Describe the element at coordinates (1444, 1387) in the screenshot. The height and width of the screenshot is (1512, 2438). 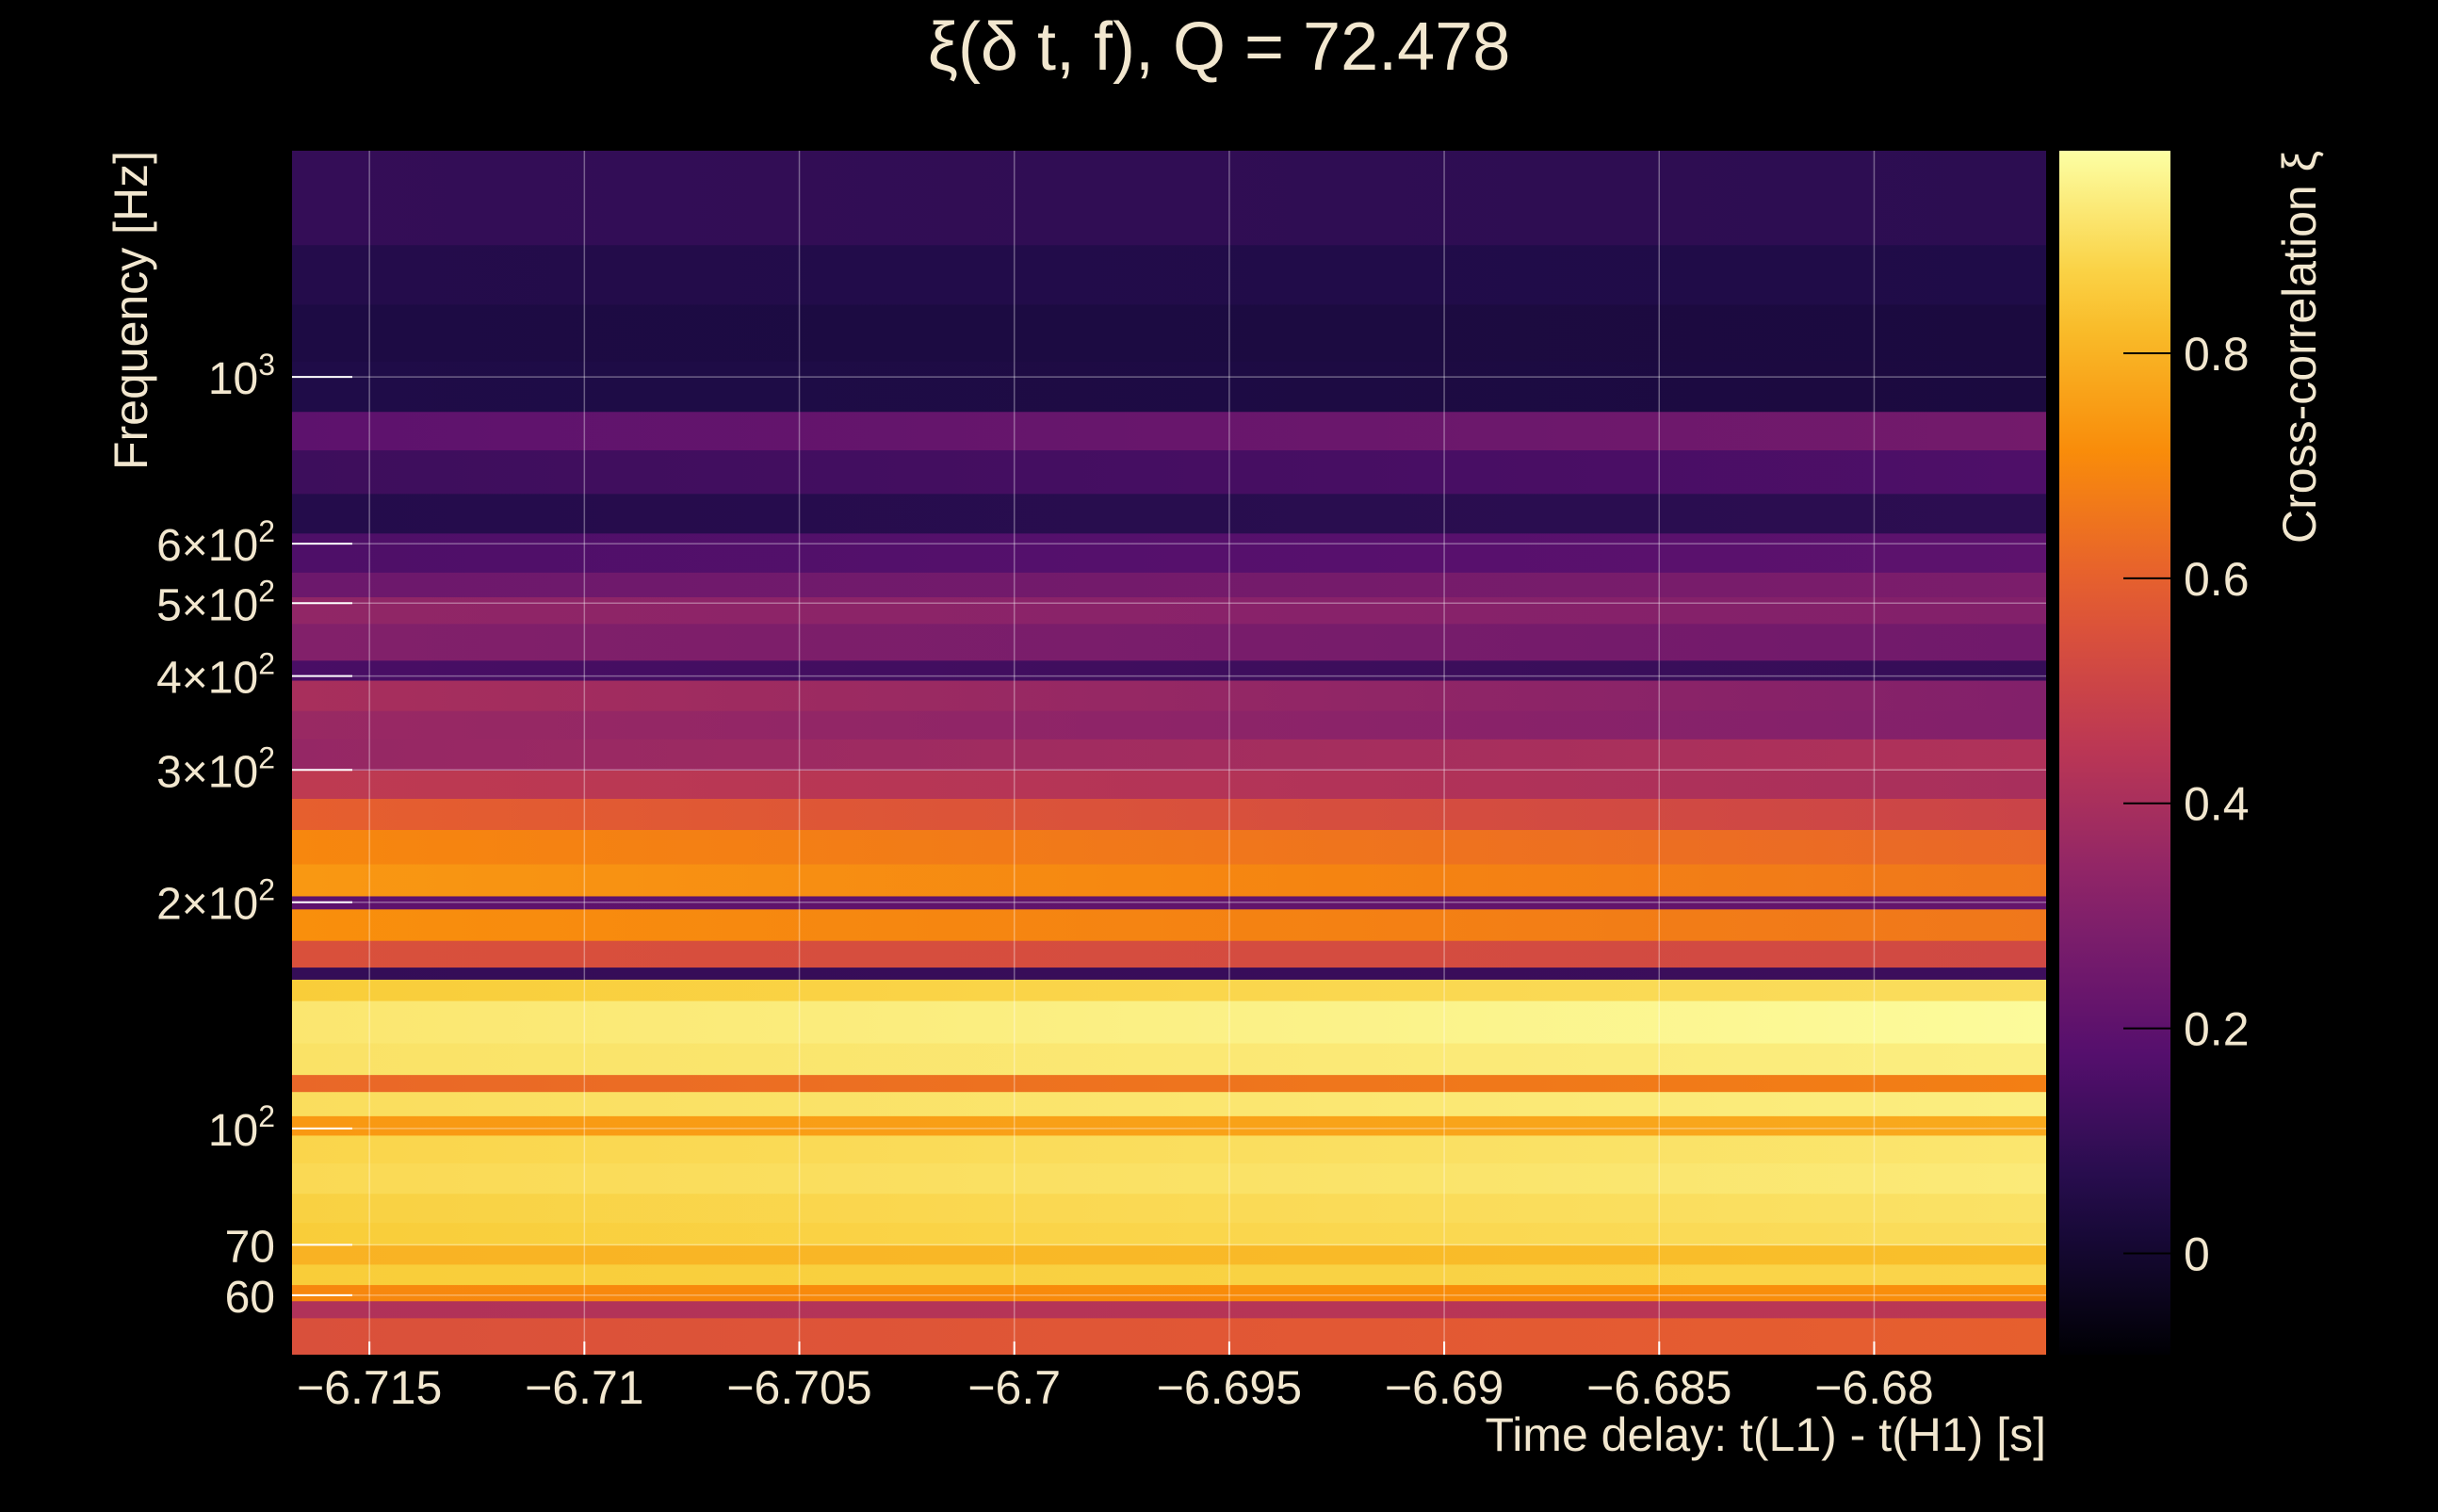
I see `x-tick-label: −6.69` at that location.